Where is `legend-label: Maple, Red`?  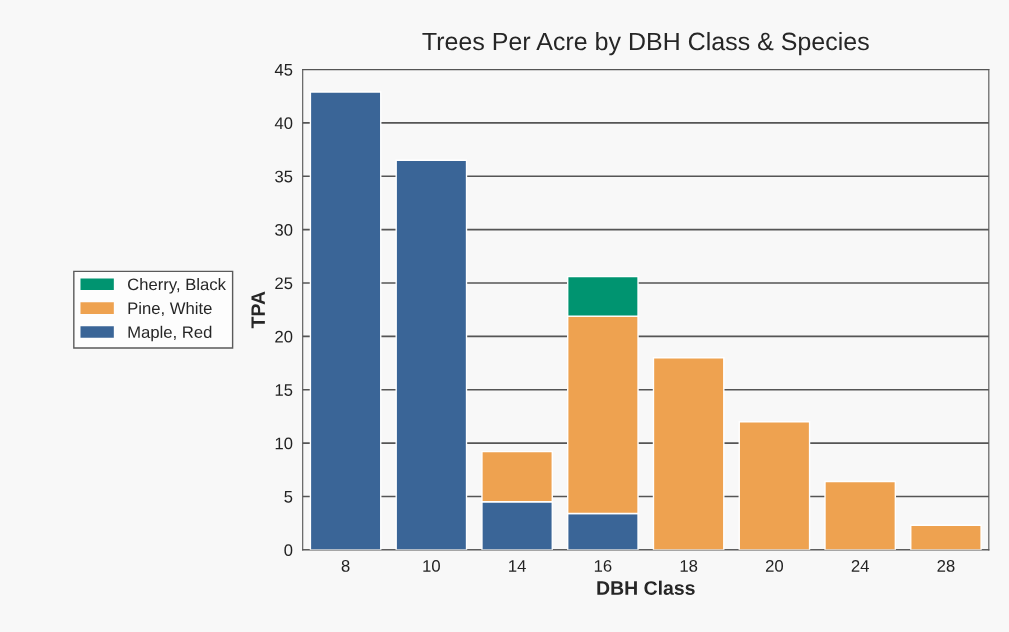
legend-label: Maple, Red is located at coordinates (170, 333).